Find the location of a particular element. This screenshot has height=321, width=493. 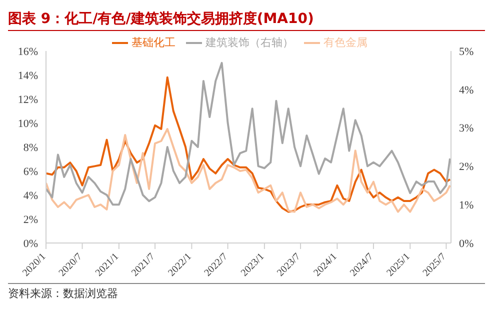

y2-tick-label: 3% is located at coordinates (466, 128).